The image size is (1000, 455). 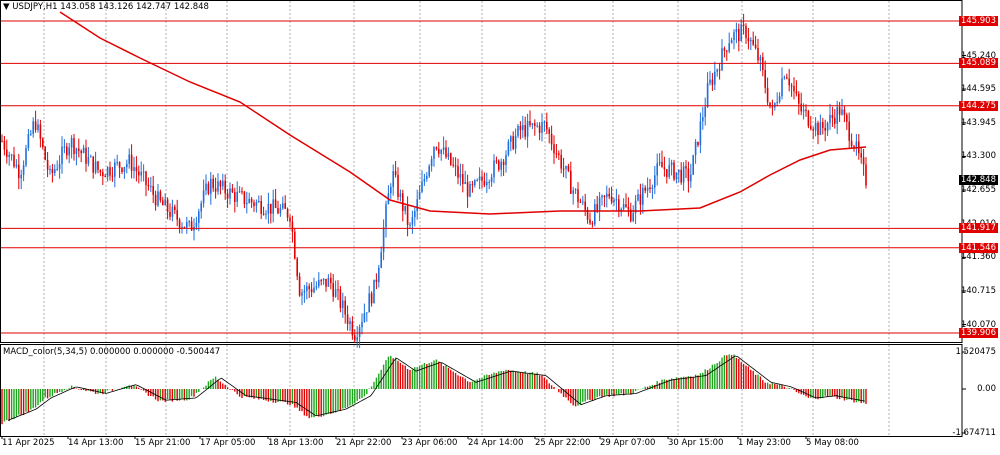 What do you see at coordinates (978, 105) in the screenshot?
I see `price-level-label: 144.275` at bounding box center [978, 105].